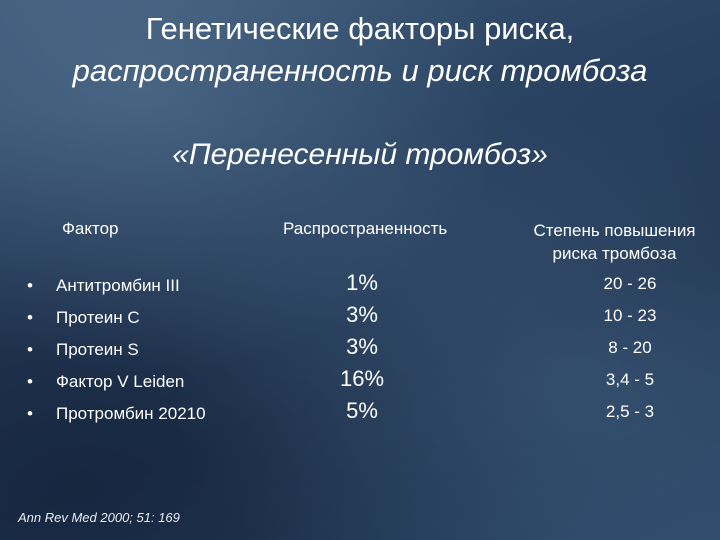 The width and height of the screenshot is (720, 540). I want to click on column-header-risk-line-1: Степень повышения, so click(614, 230).